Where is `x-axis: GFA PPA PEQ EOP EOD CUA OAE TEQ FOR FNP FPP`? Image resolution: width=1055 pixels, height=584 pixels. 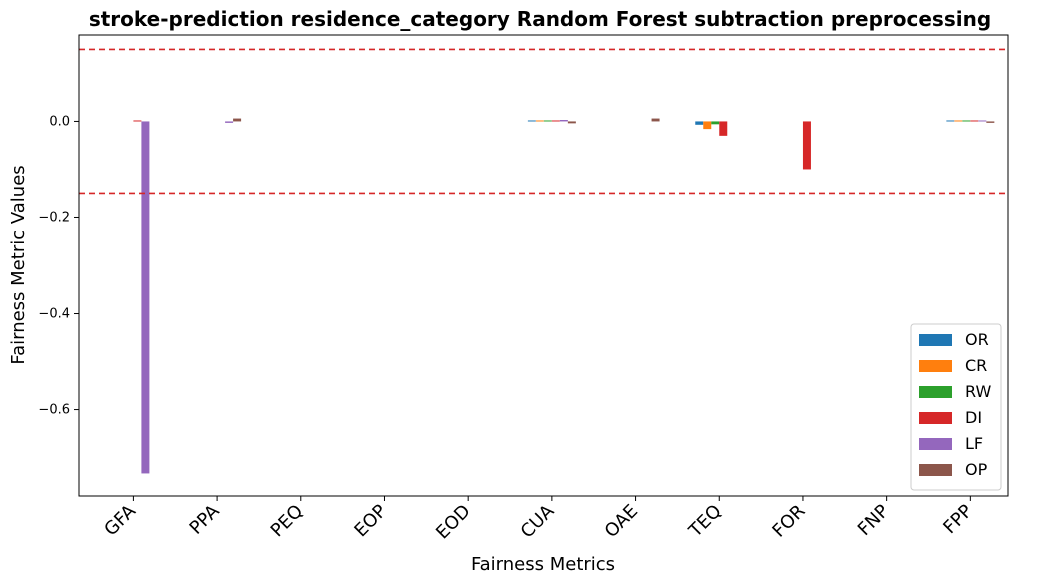 x-axis: GFA PPA PEQ EOP EOD CUA OAE TEQ FOR FNP FPP is located at coordinates (538, 519).